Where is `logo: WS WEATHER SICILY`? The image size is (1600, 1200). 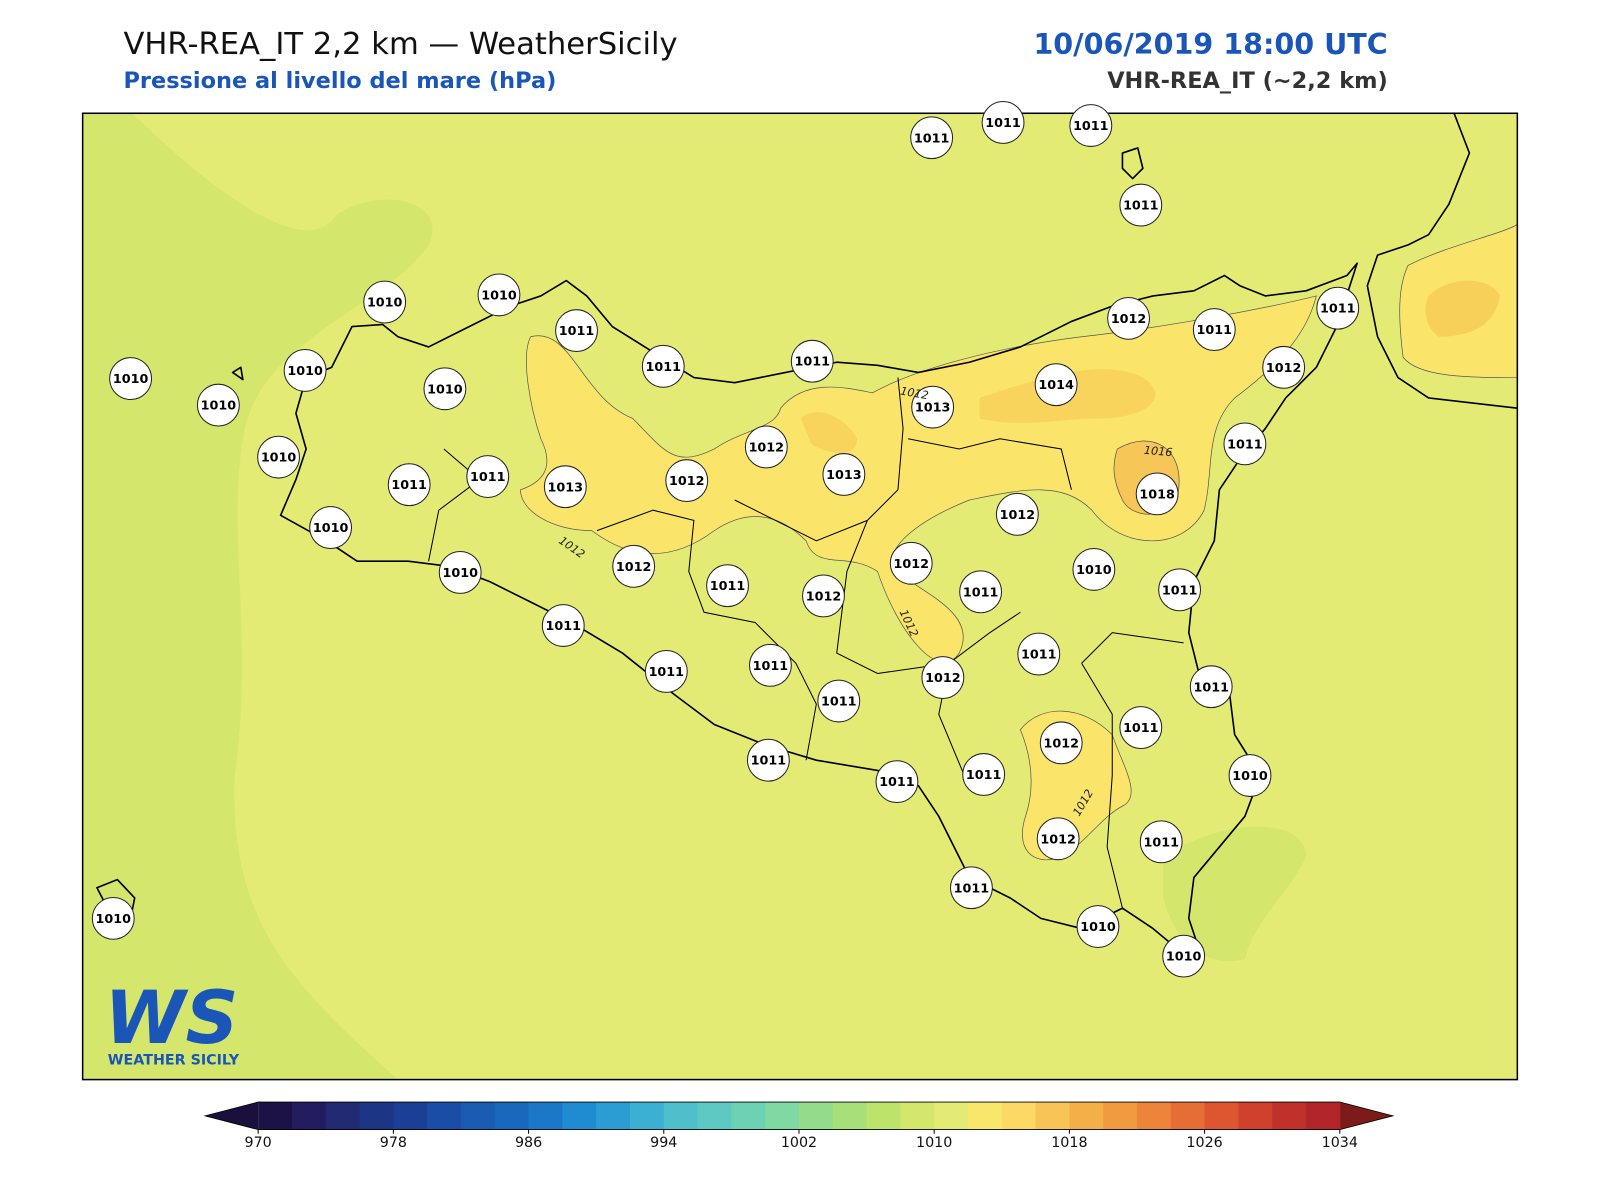
logo: WS WEATHER SICILY is located at coordinates (171, 1022).